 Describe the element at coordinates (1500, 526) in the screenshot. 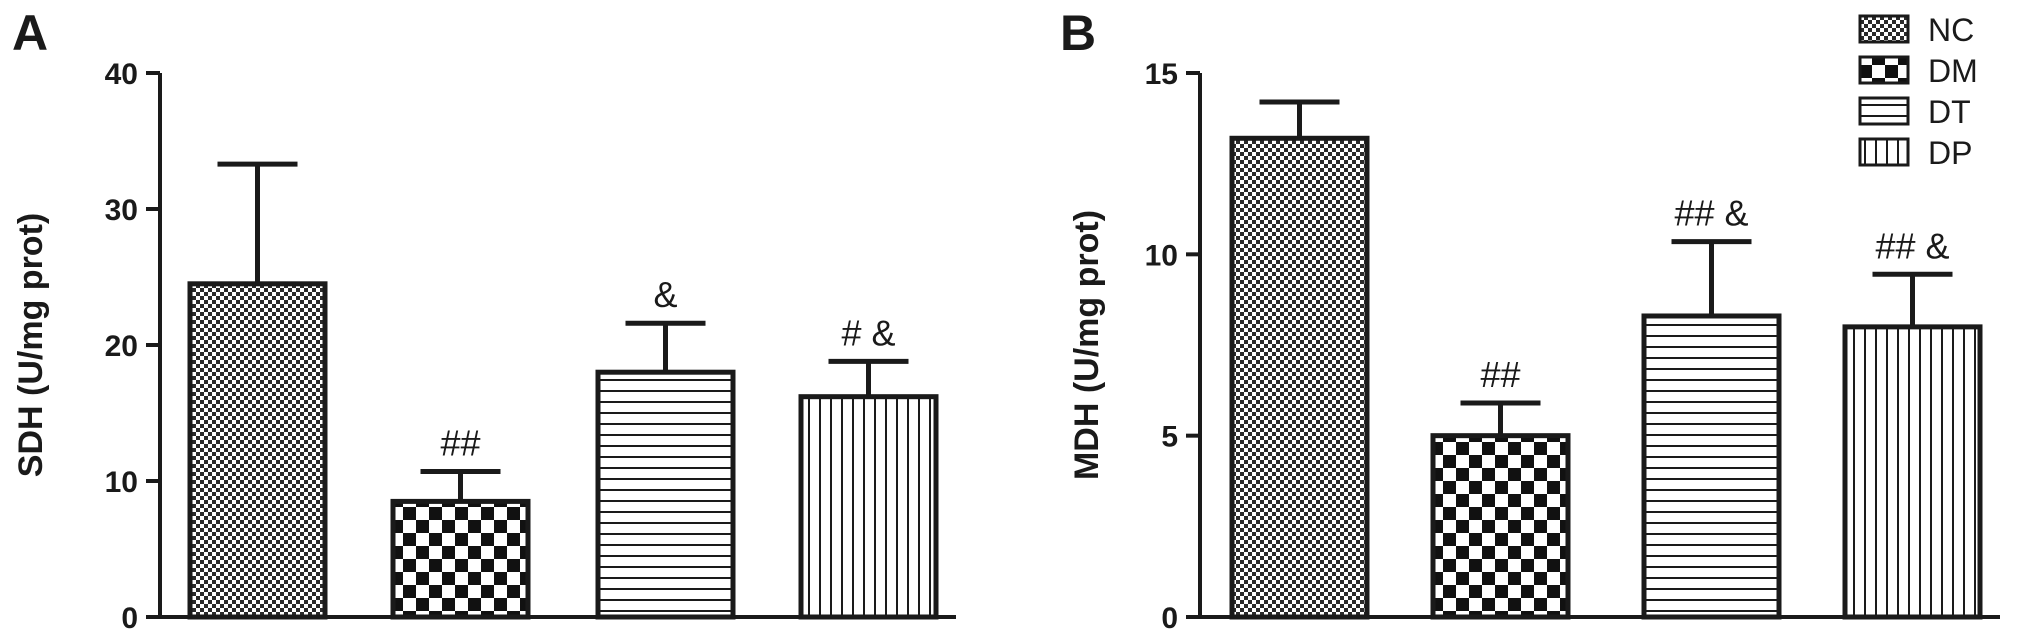

I see `panel-b-bar-dm` at that location.